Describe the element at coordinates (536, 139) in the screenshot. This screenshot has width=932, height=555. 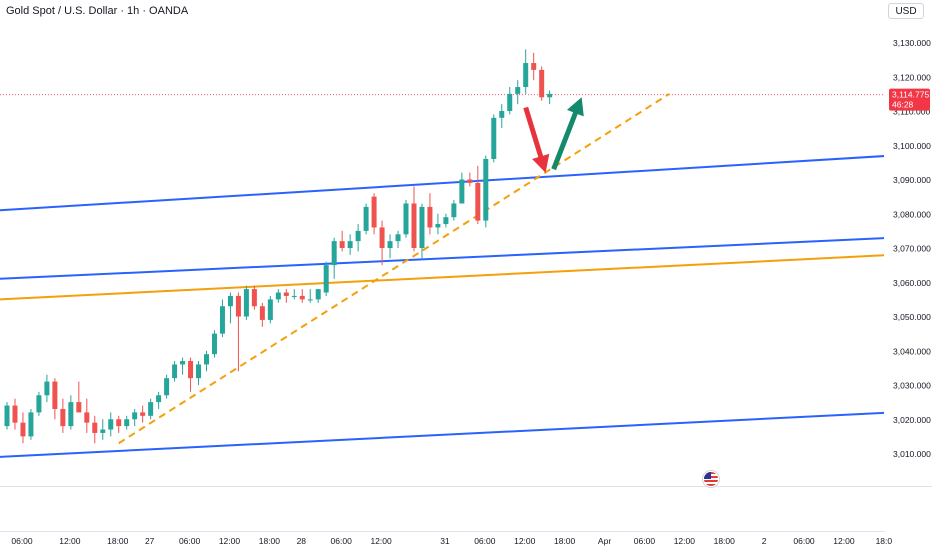
I see `down-arrow` at that location.